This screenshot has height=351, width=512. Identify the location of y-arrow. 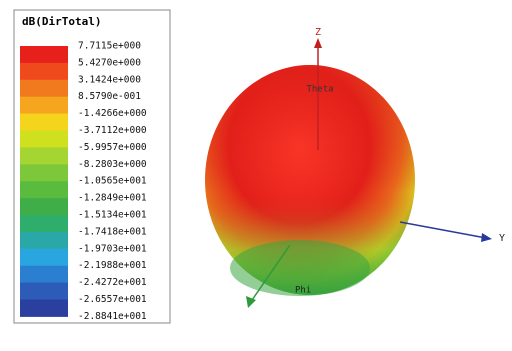
(486, 237).